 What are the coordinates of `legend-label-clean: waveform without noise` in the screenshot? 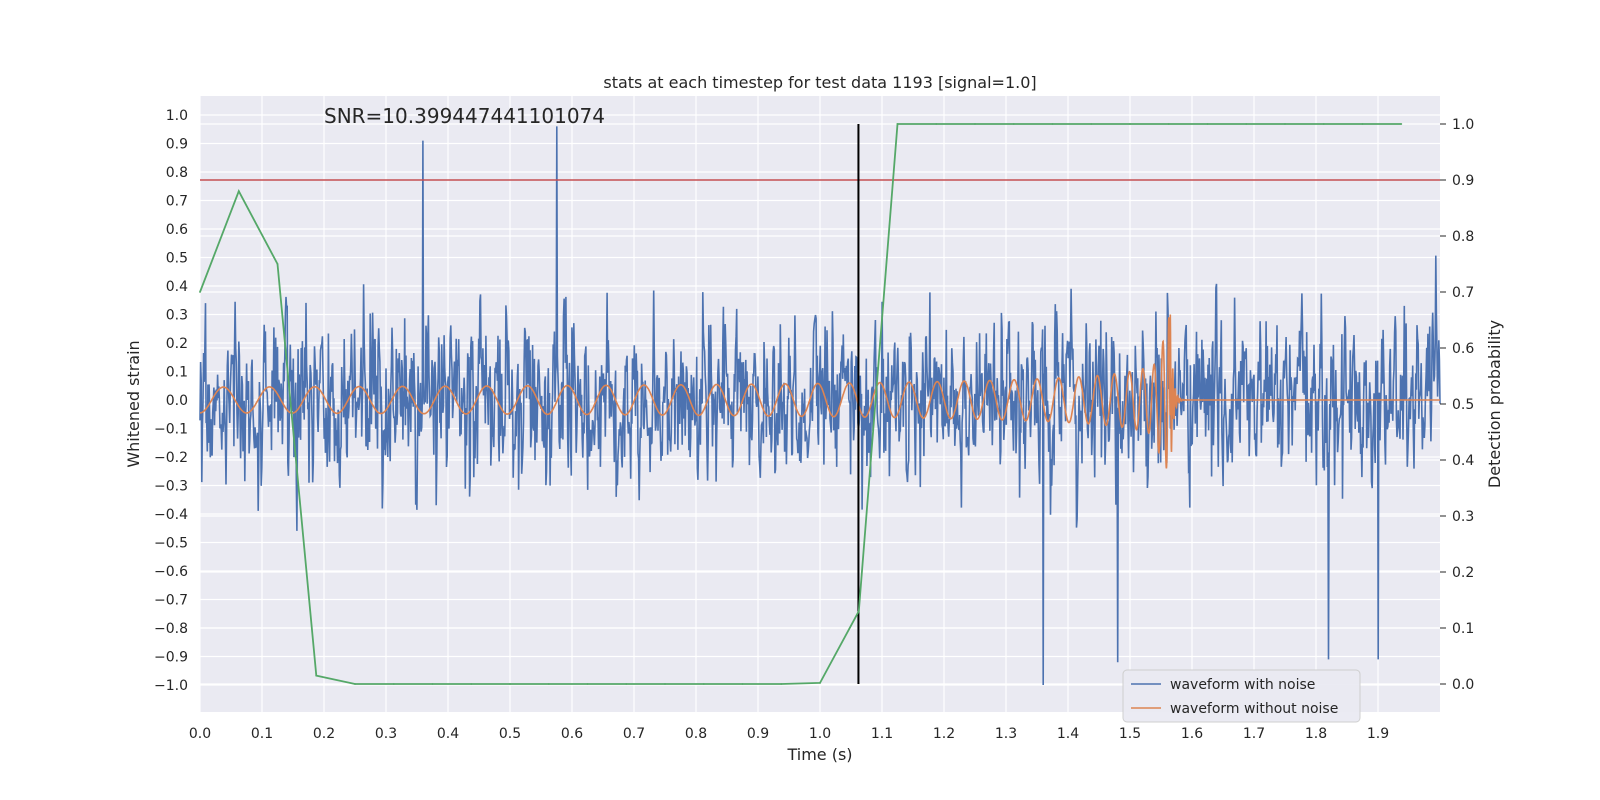 It's located at (1254, 709).